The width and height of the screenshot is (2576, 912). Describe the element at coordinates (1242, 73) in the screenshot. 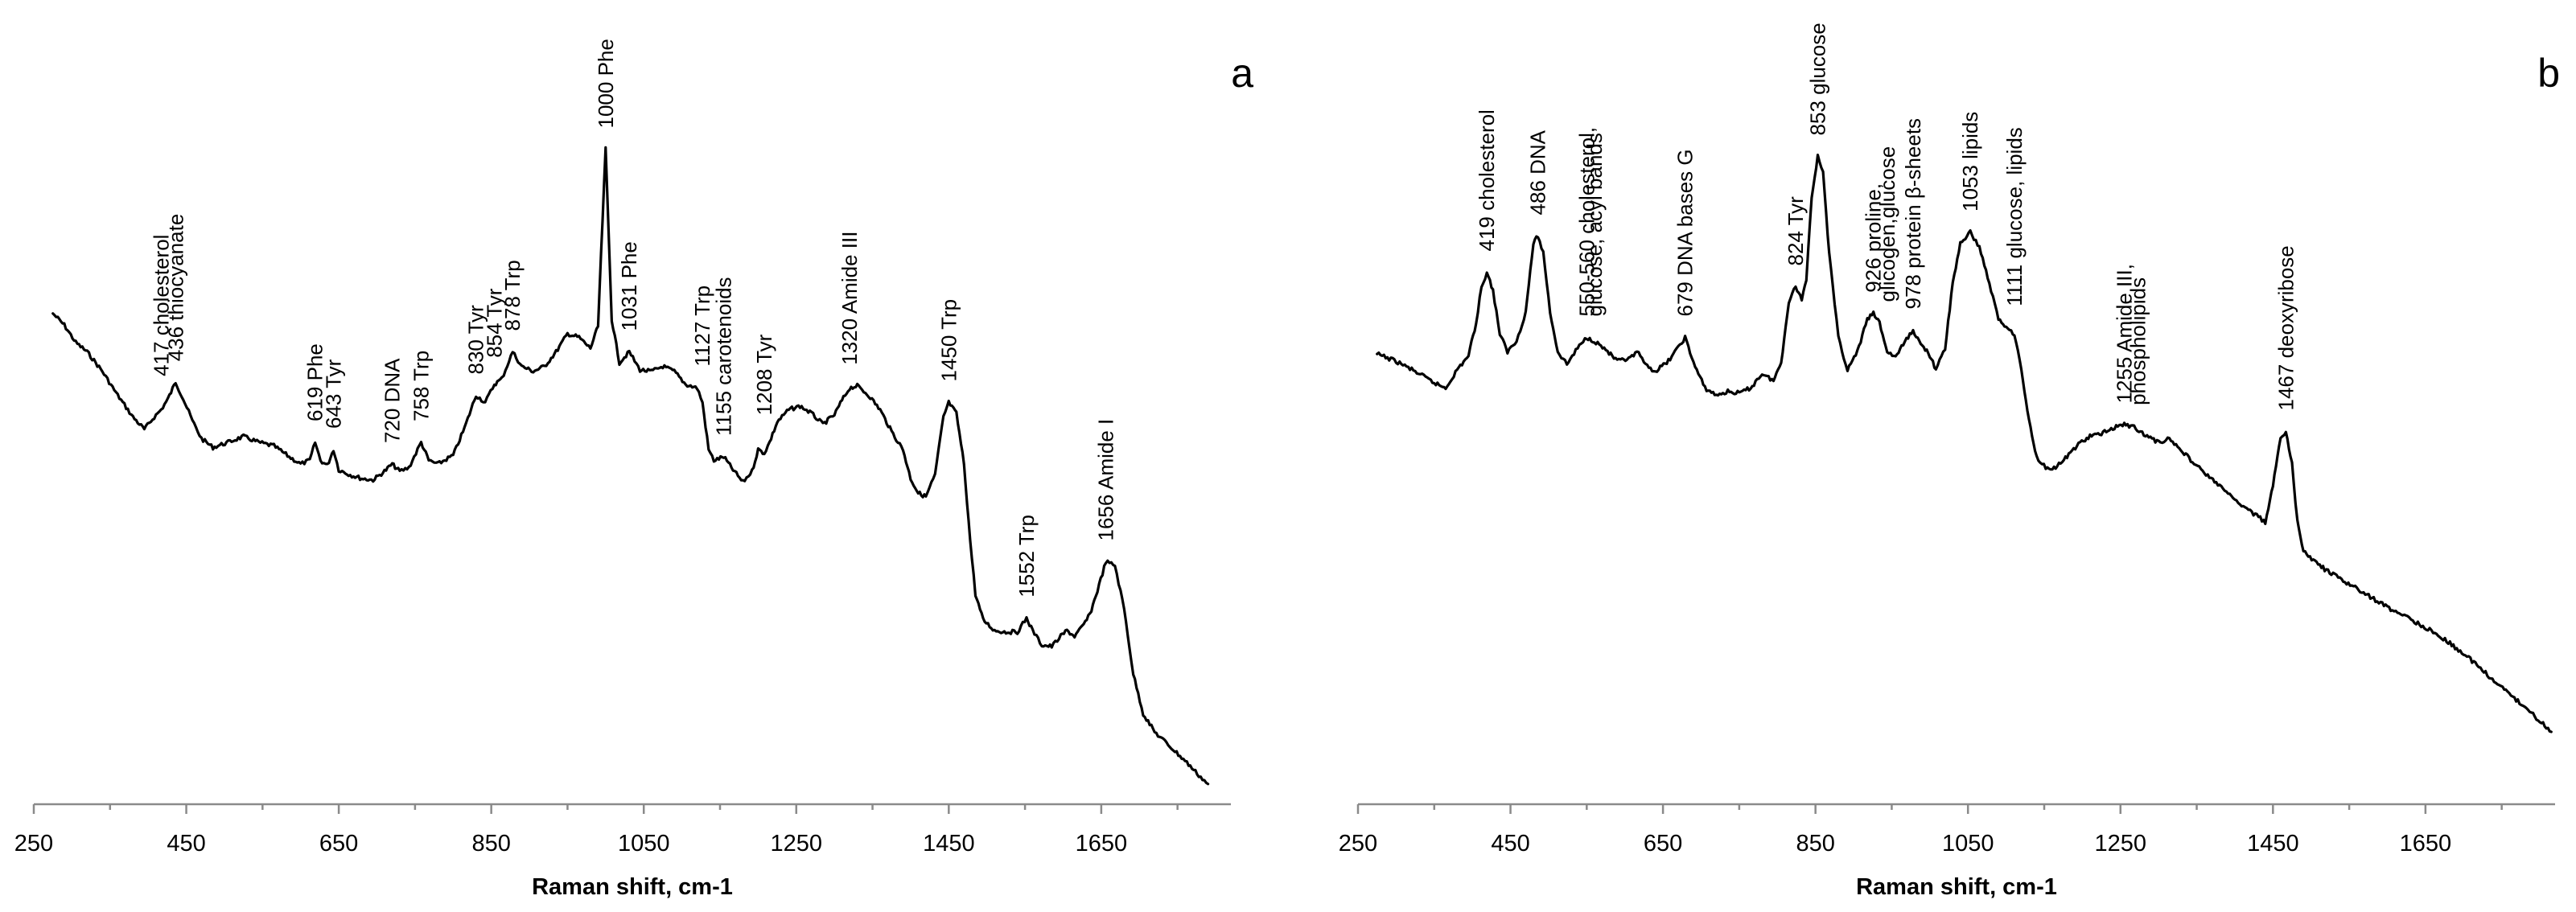

I see `panel-letter: a` at that location.